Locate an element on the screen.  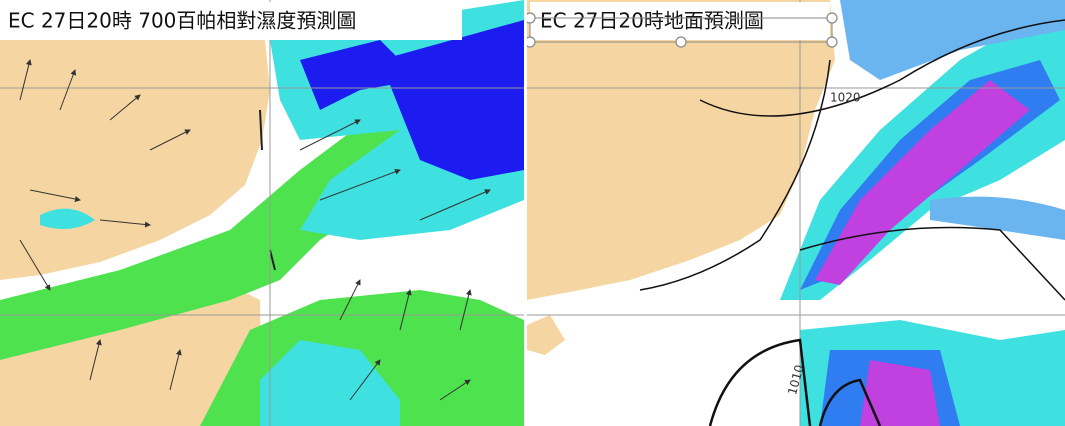
isobar-label: 1020 is located at coordinates (845, 98).